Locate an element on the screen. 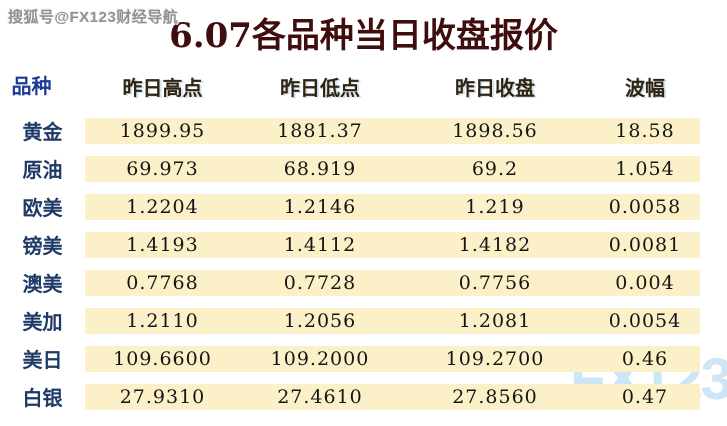  instrument-name: 澳美 is located at coordinates (42, 284).